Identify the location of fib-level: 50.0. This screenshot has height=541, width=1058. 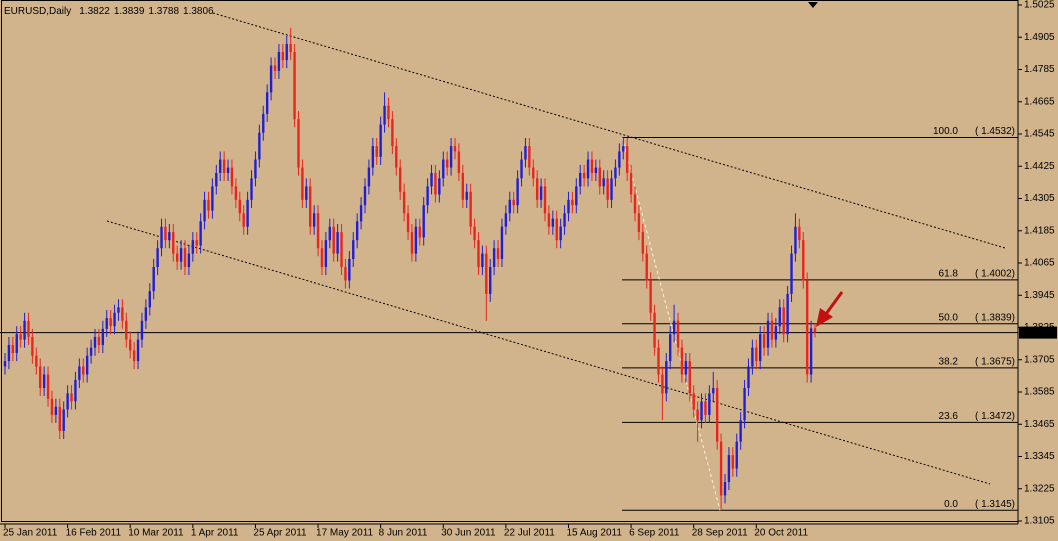
(949, 317).